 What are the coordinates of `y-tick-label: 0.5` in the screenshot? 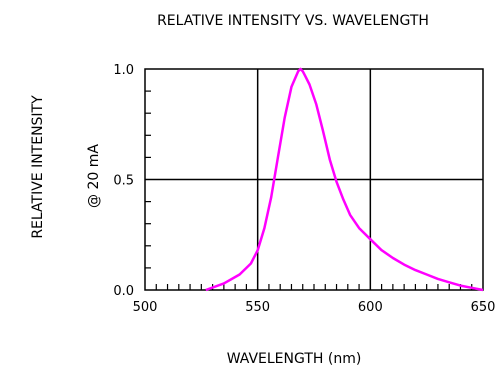 It's located at (123, 181).